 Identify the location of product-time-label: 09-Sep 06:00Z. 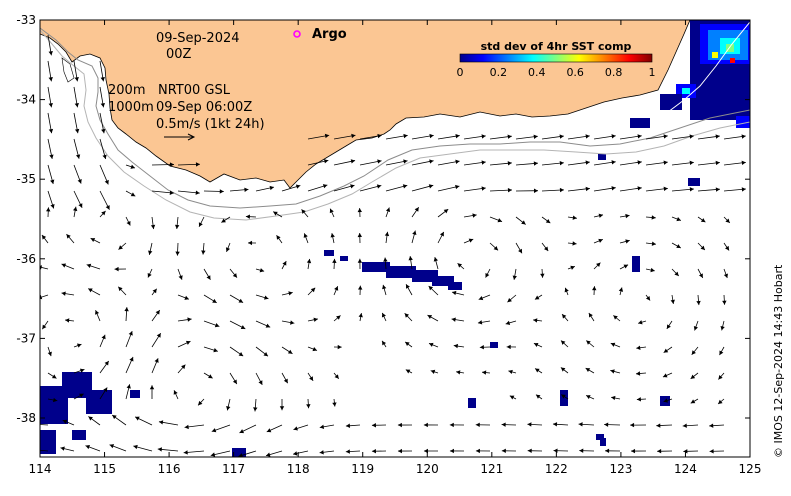
(204, 107).